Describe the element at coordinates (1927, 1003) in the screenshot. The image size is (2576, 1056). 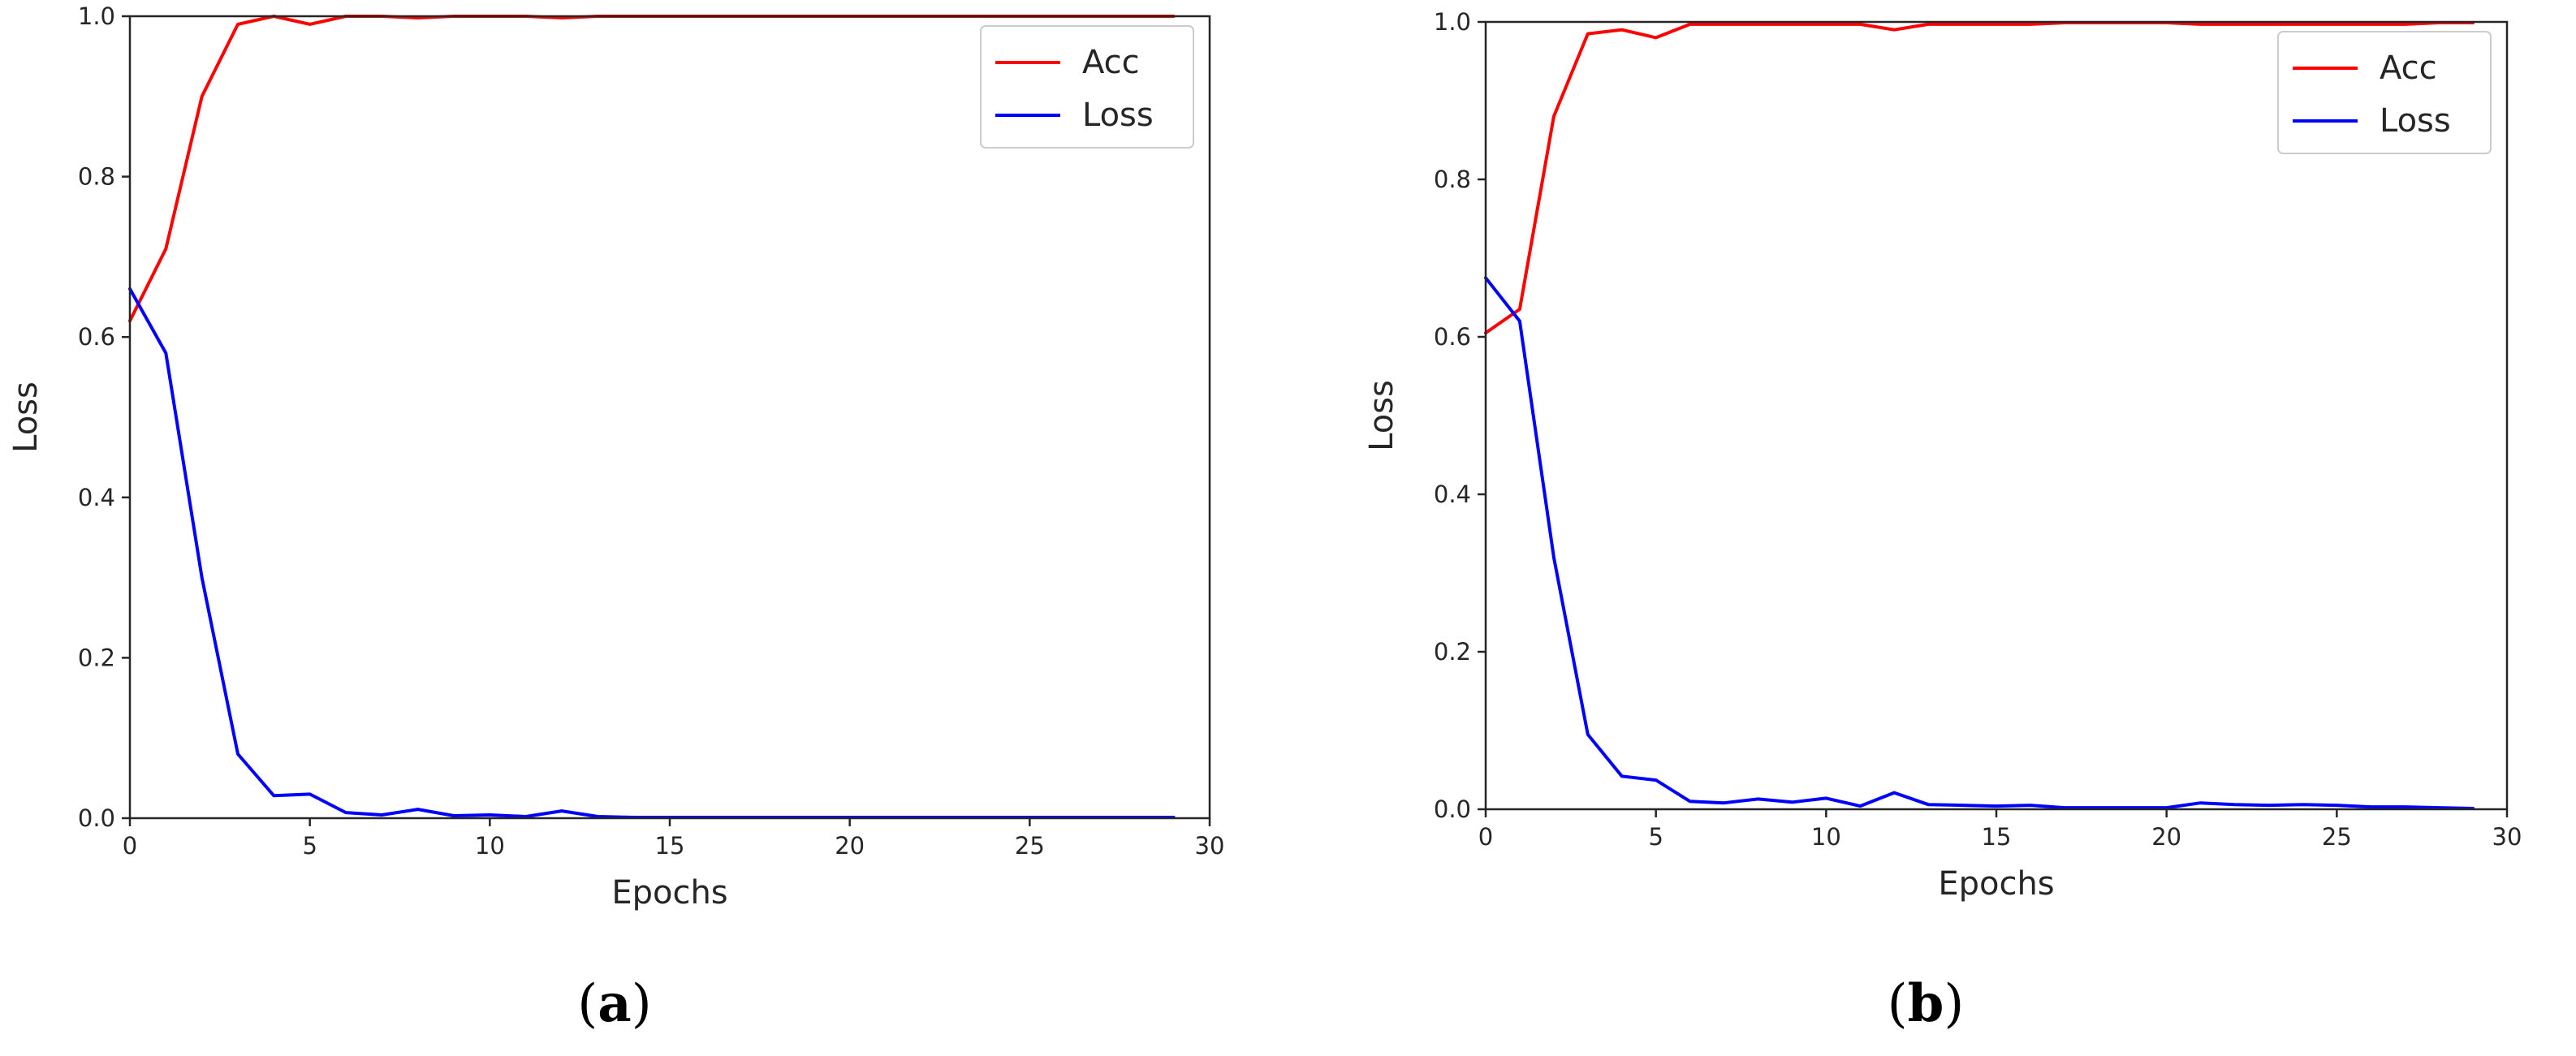
I see `caption-b: (b)` at that location.